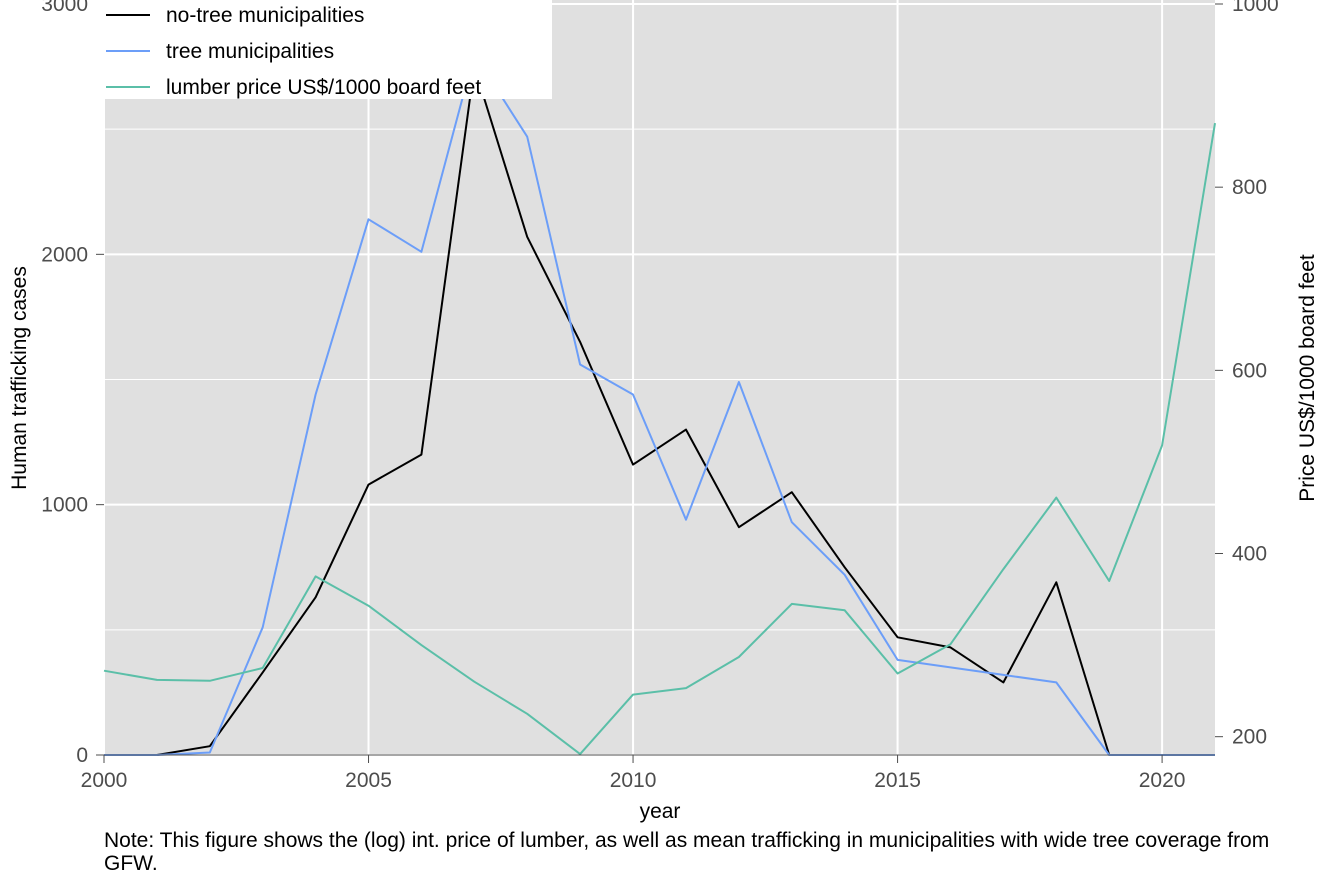  I want to click on legend-box, so click(324, 49).